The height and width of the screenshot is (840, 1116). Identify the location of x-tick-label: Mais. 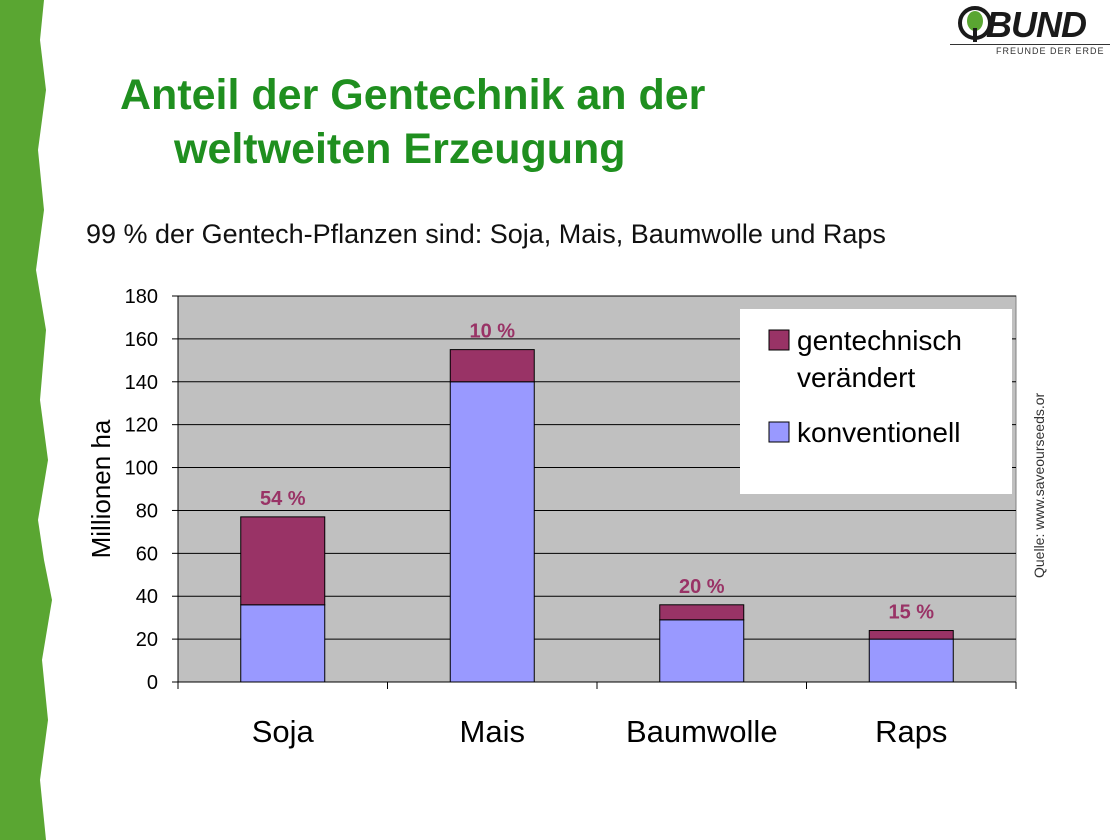
(492, 731).